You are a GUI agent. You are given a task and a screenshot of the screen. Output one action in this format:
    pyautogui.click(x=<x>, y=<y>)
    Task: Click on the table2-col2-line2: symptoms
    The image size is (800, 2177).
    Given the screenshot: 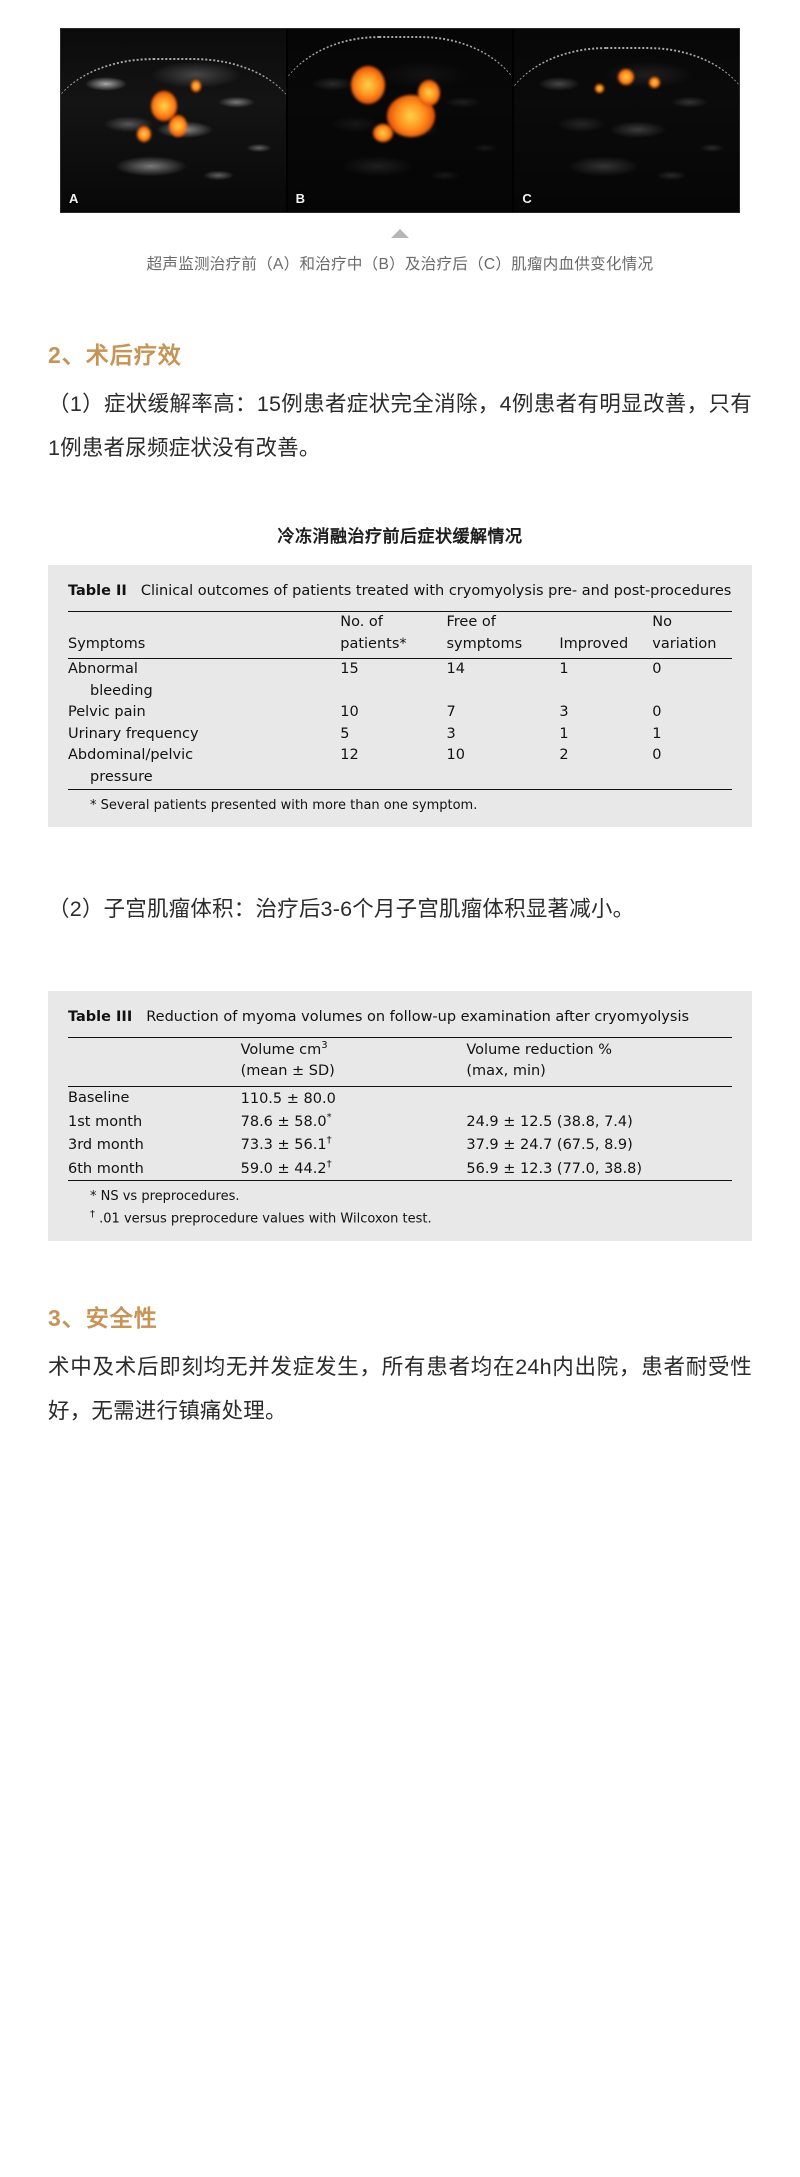 What is the action you would take?
    pyautogui.click(x=503, y=646)
    